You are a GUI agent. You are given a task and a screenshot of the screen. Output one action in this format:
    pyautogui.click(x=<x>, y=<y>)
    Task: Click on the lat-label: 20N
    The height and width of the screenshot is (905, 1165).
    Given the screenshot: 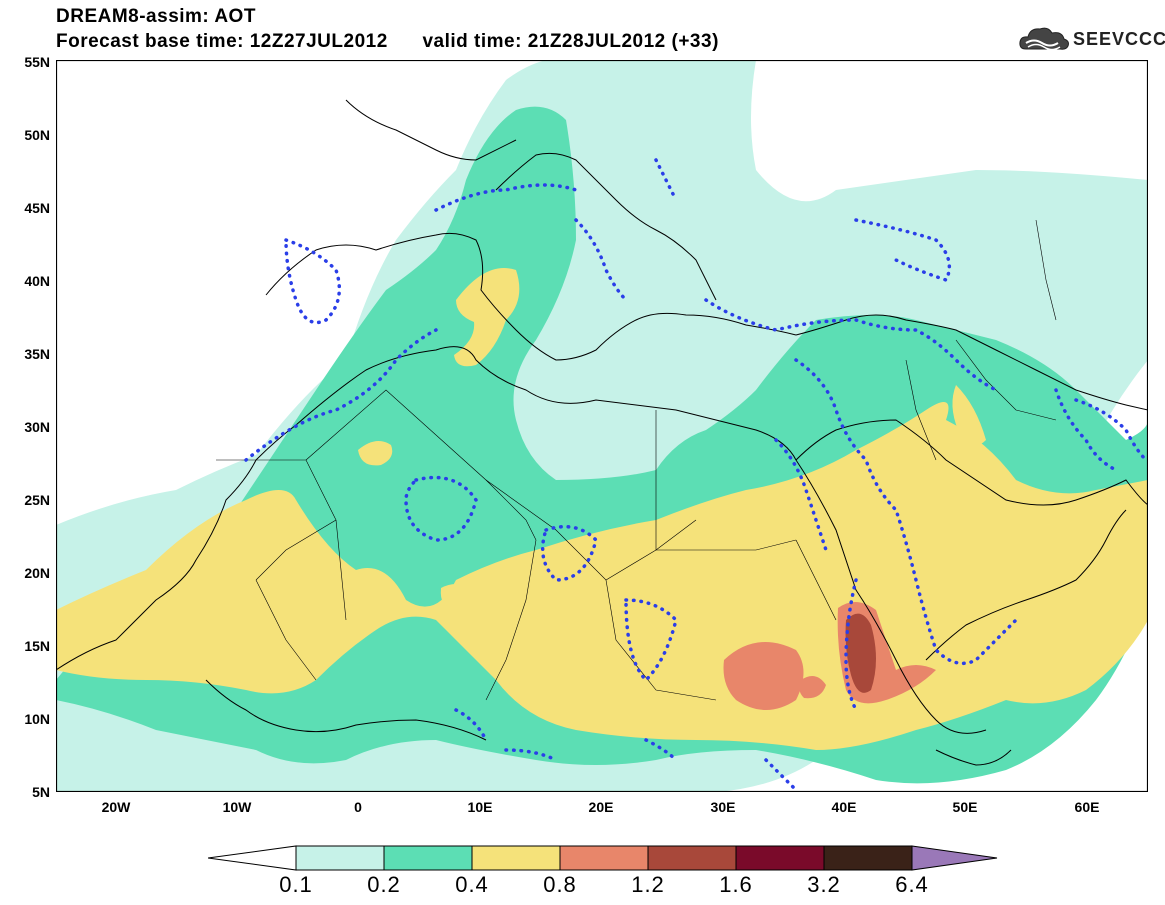 What is the action you would take?
    pyautogui.click(x=30, y=573)
    